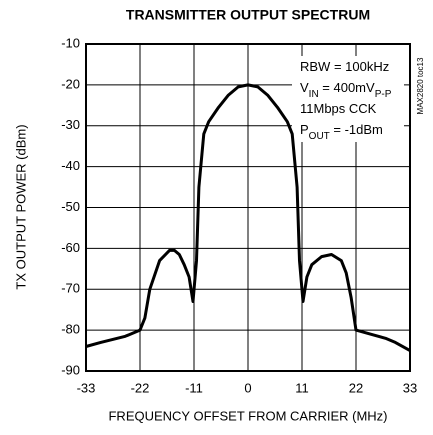 The width and height of the screenshot is (433, 435). Describe the element at coordinates (70, 206) in the screenshot. I see `y-tick-label: -50` at that location.